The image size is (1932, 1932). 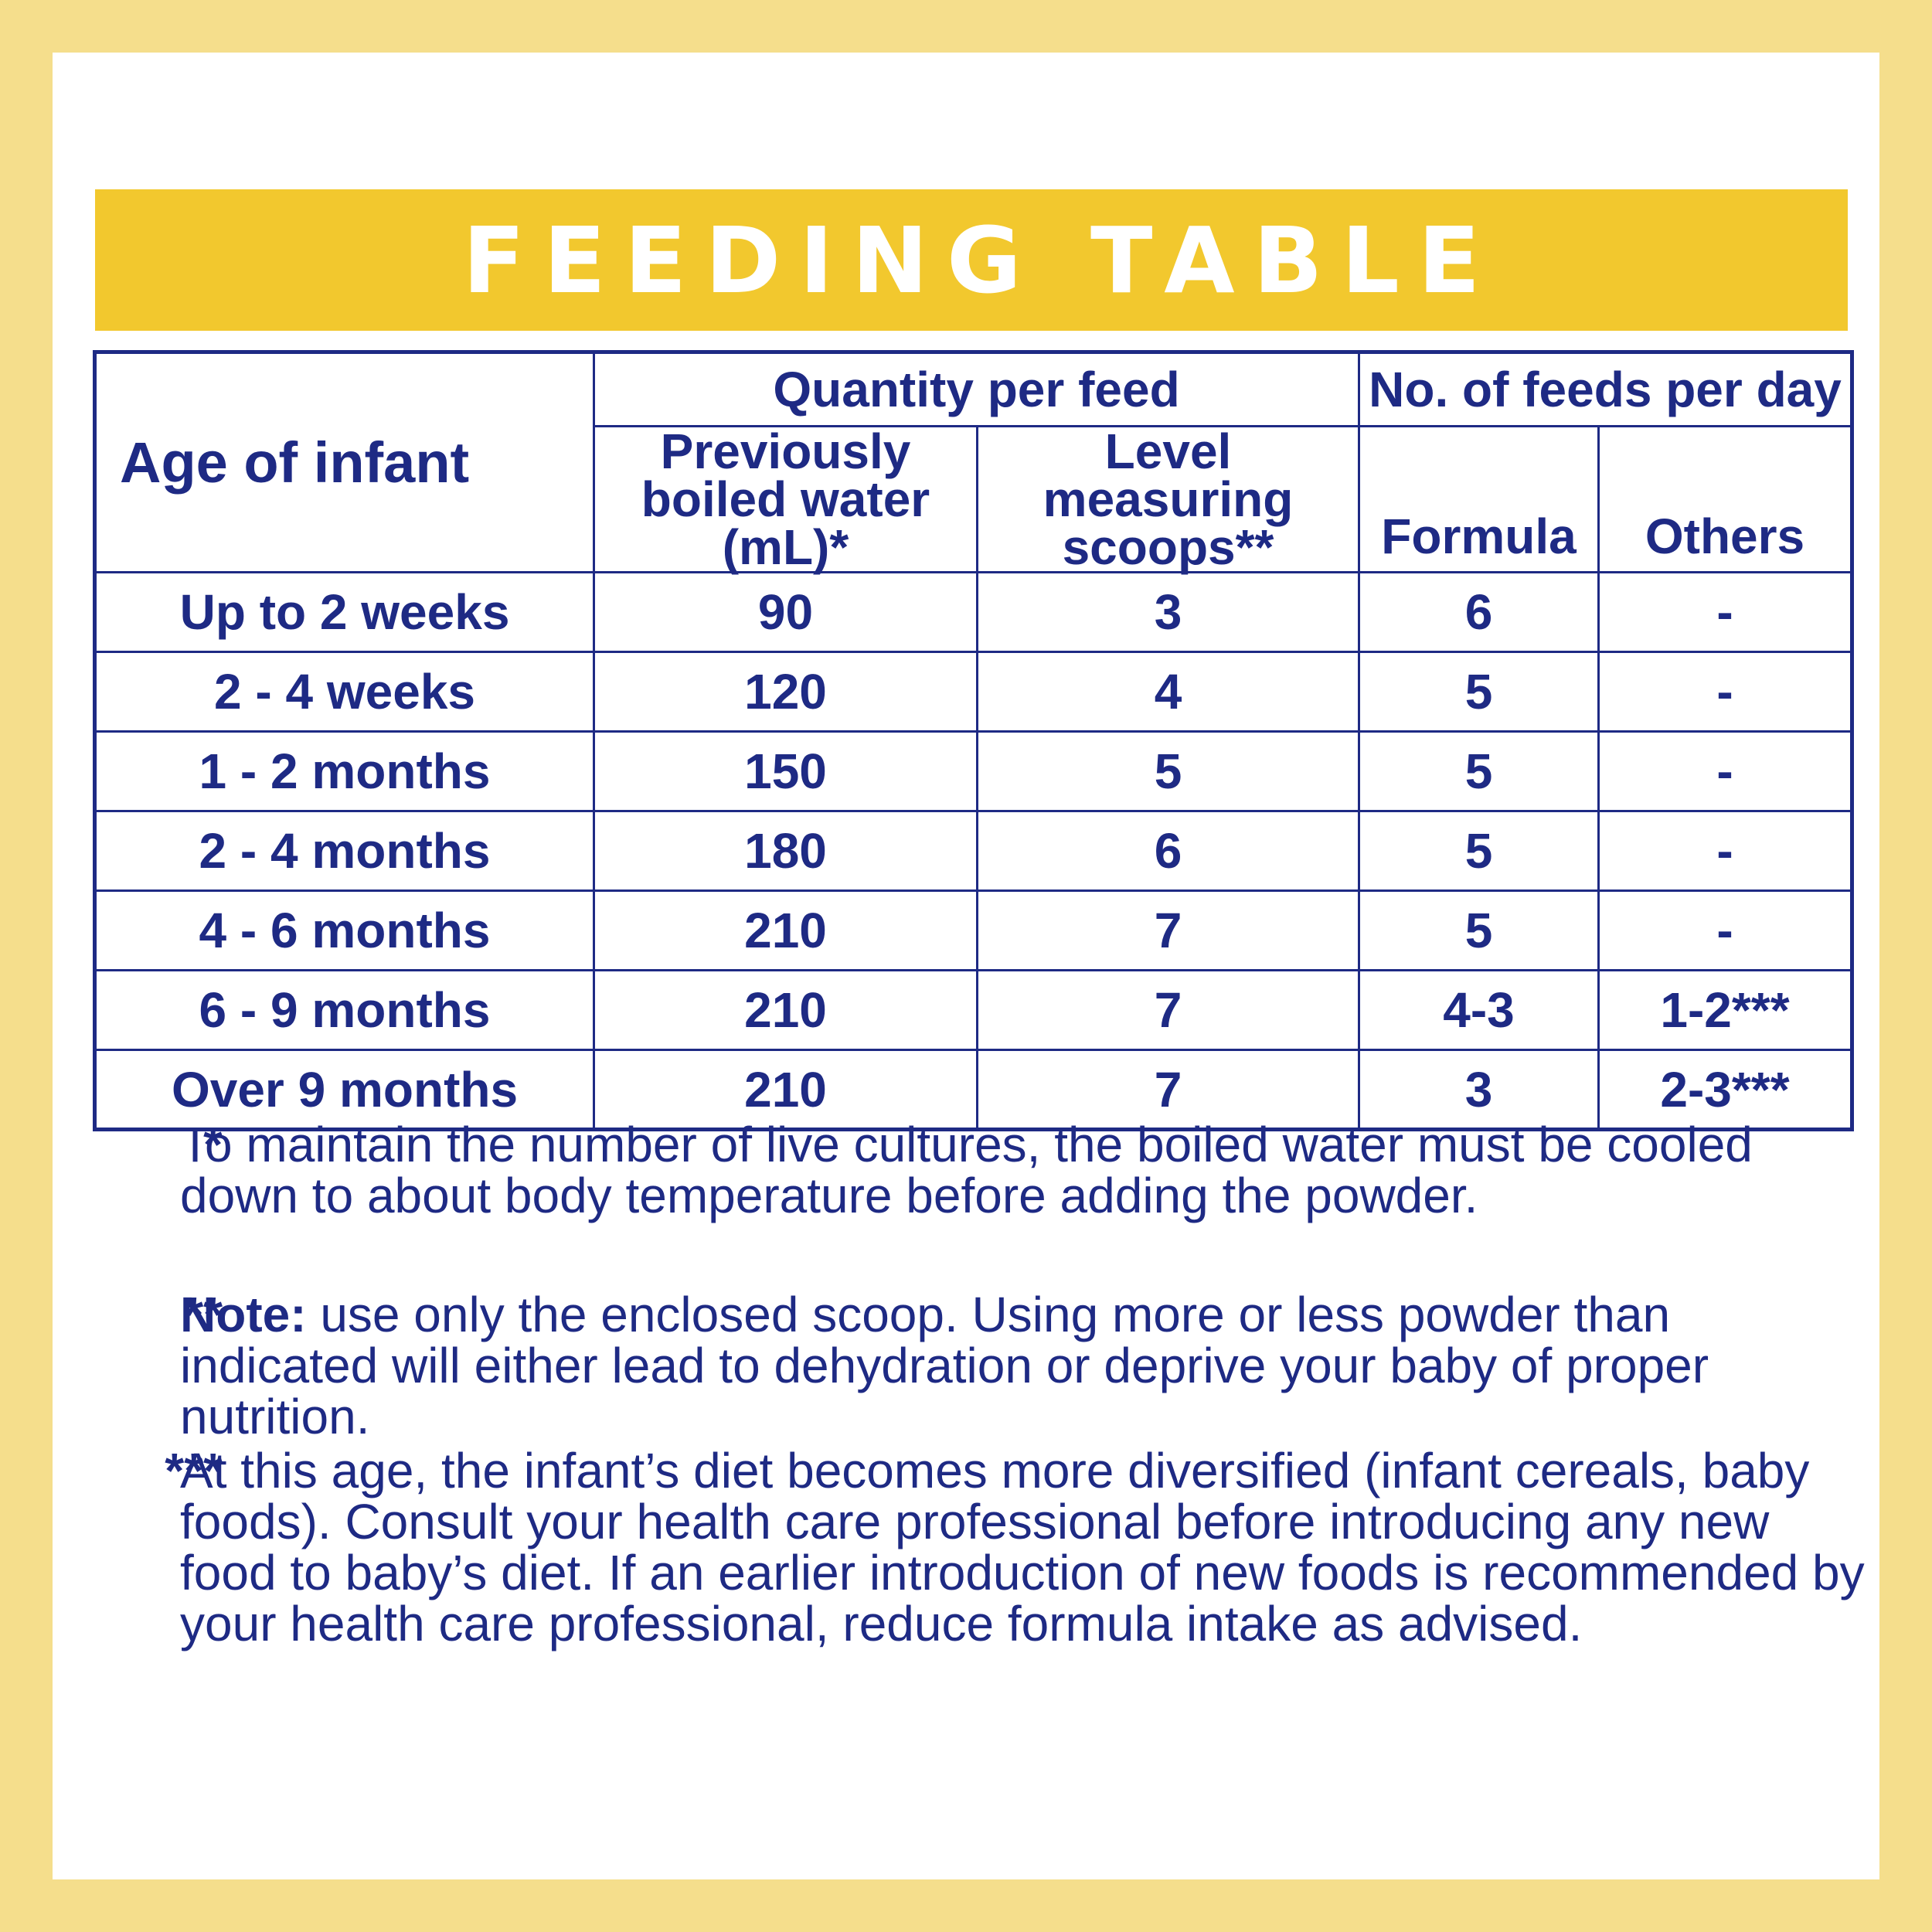 What do you see at coordinates (1168, 771) in the screenshot?
I see `scoops-cell: 5` at bounding box center [1168, 771].